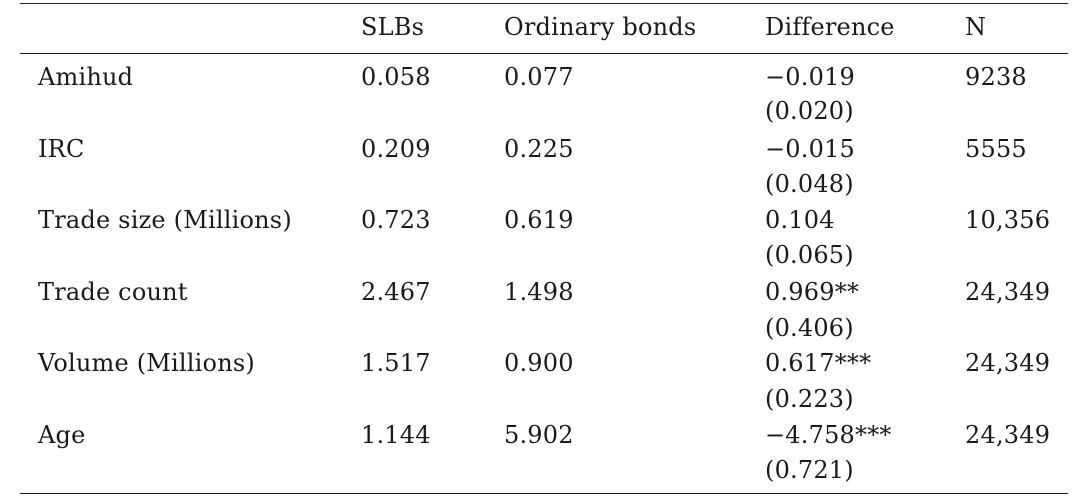 Image resolution: width=1080 pixels, height=497 pixels. Describe the element at coordinates (1008, 220) in the screenshot. I see `cell-n: 10,356` at that location.